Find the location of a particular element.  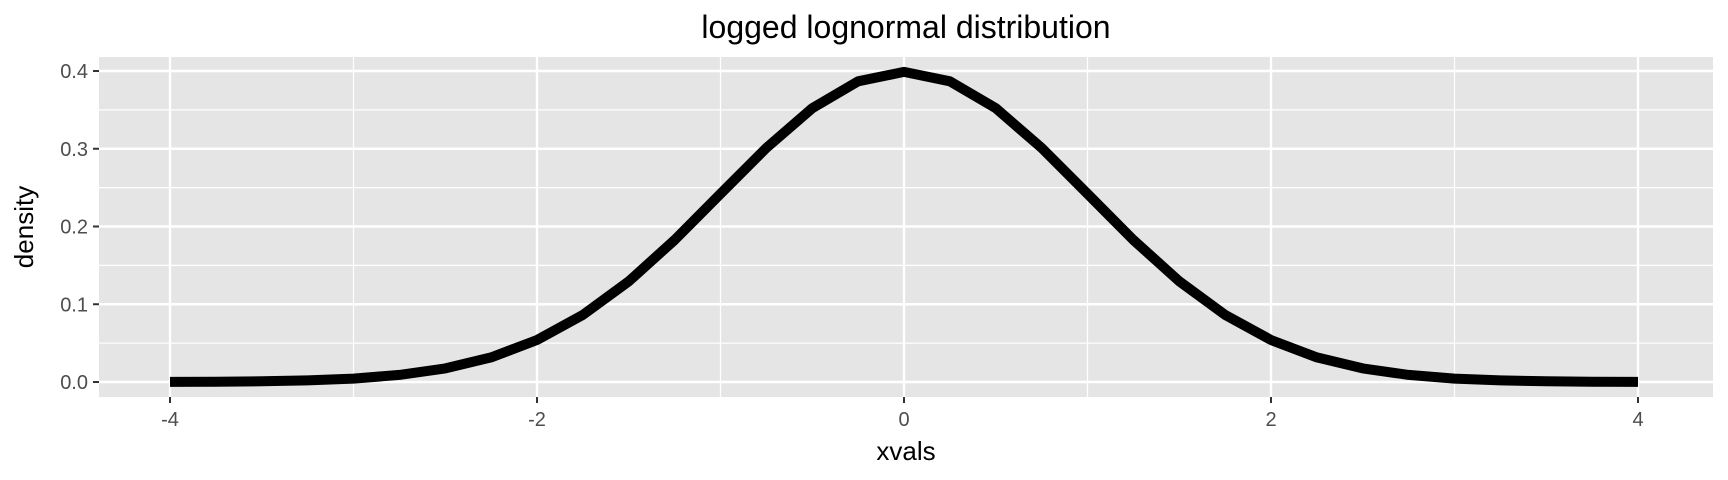

y-axis-title: density is located at coordinates (24, 227).